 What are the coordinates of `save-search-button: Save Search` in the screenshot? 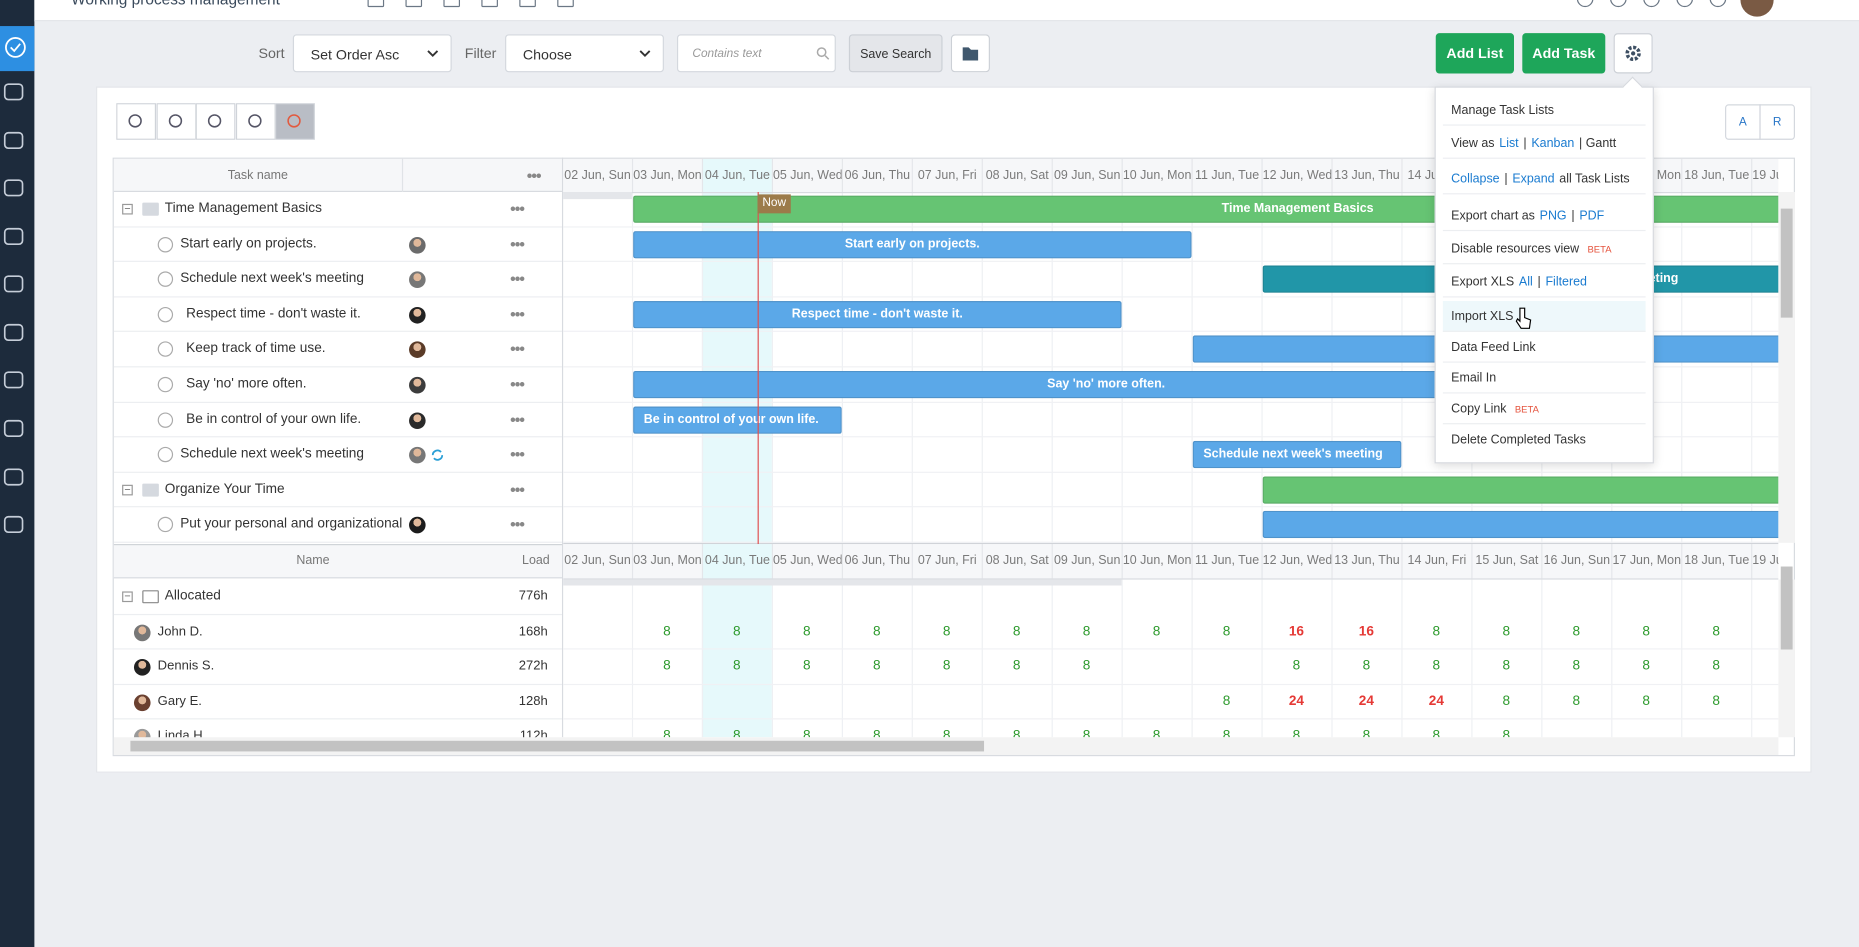 It's located at (895, 53).